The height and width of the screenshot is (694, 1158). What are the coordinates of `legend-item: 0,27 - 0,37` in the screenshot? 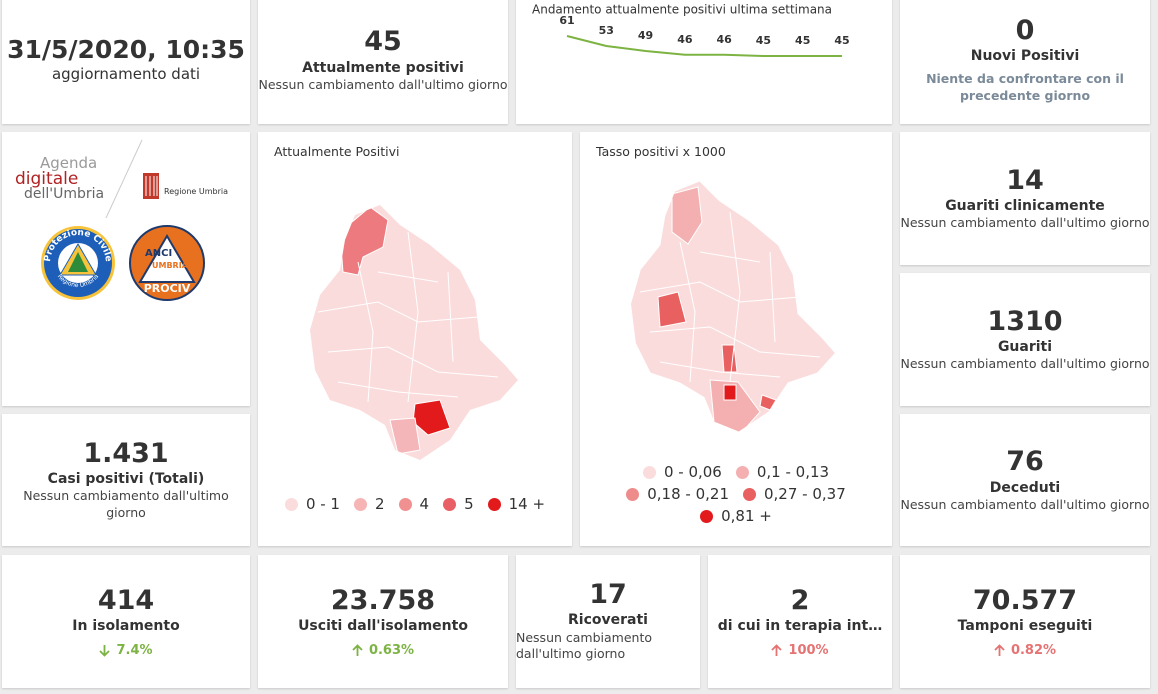 It's located at (794, 494).